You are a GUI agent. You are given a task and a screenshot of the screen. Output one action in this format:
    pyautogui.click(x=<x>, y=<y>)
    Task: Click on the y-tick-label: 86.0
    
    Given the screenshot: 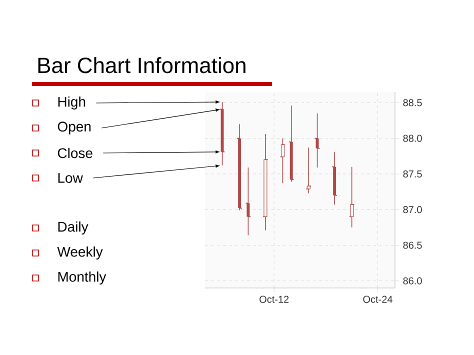 What is the action you would take?
    pyautogui.click(x=412, y=280)
    